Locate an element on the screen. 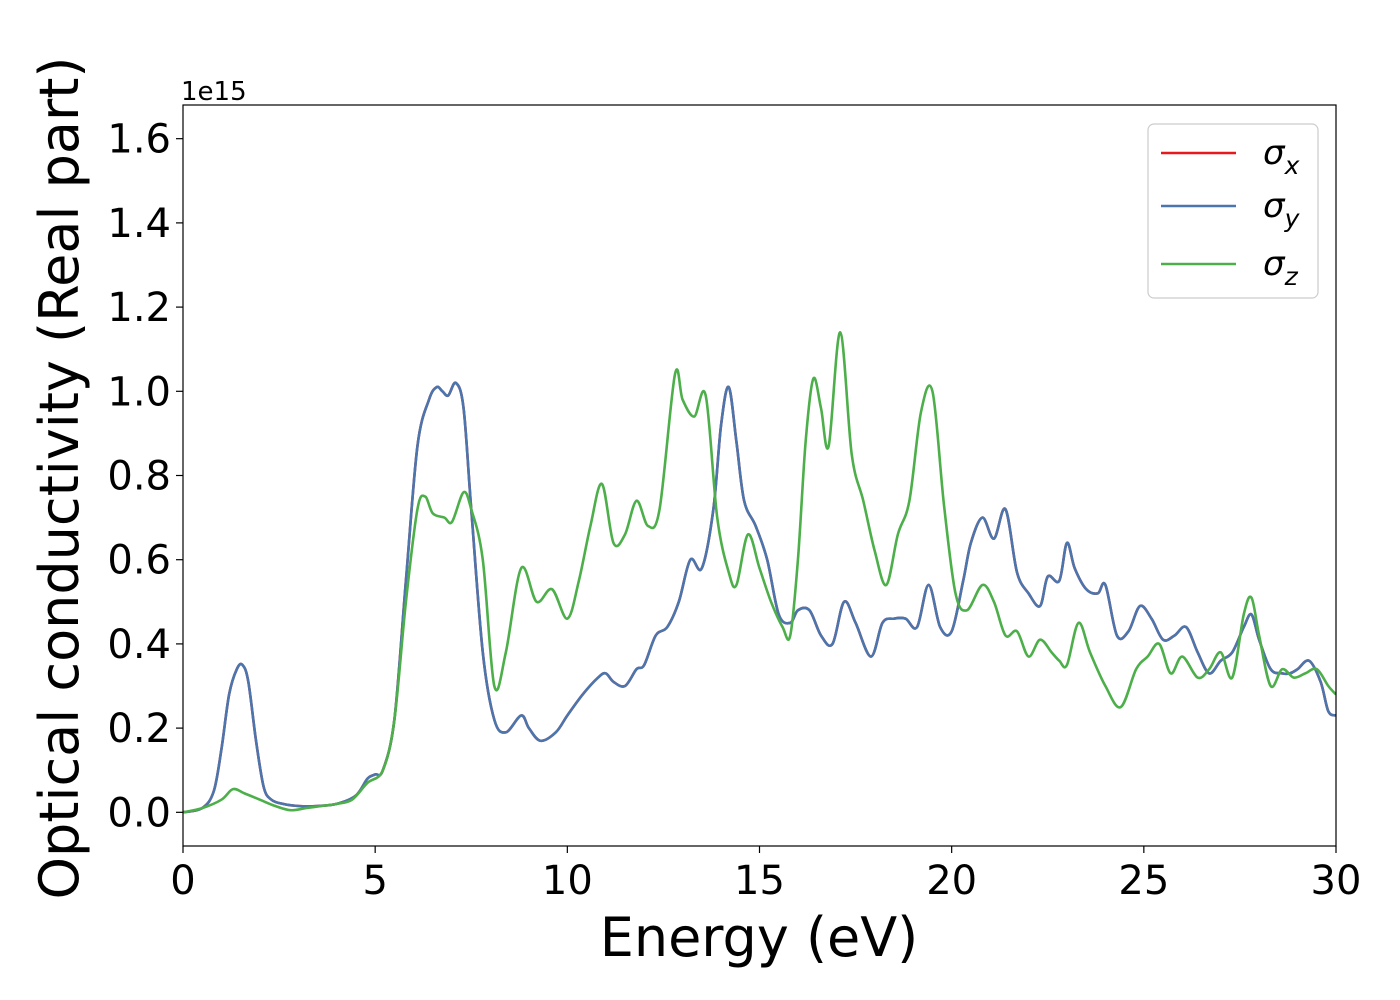 Image resolution: width=1400 pixels, height=1000 pixels. legend-box is located at coordinates (1233, 211).